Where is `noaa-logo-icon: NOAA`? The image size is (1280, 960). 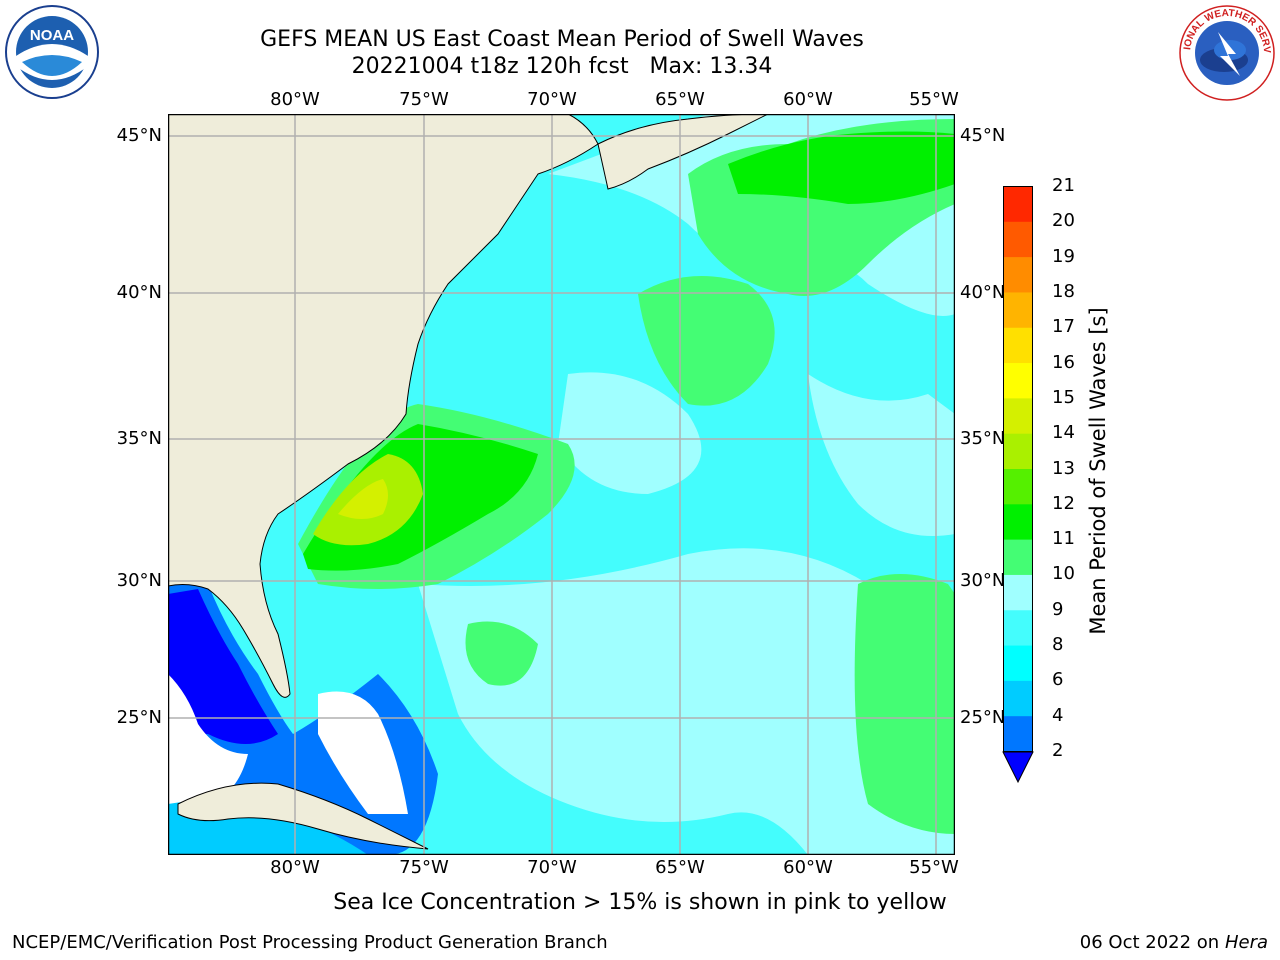
noaa-logo-icon: NOAA is located at coordinates (52, 52).